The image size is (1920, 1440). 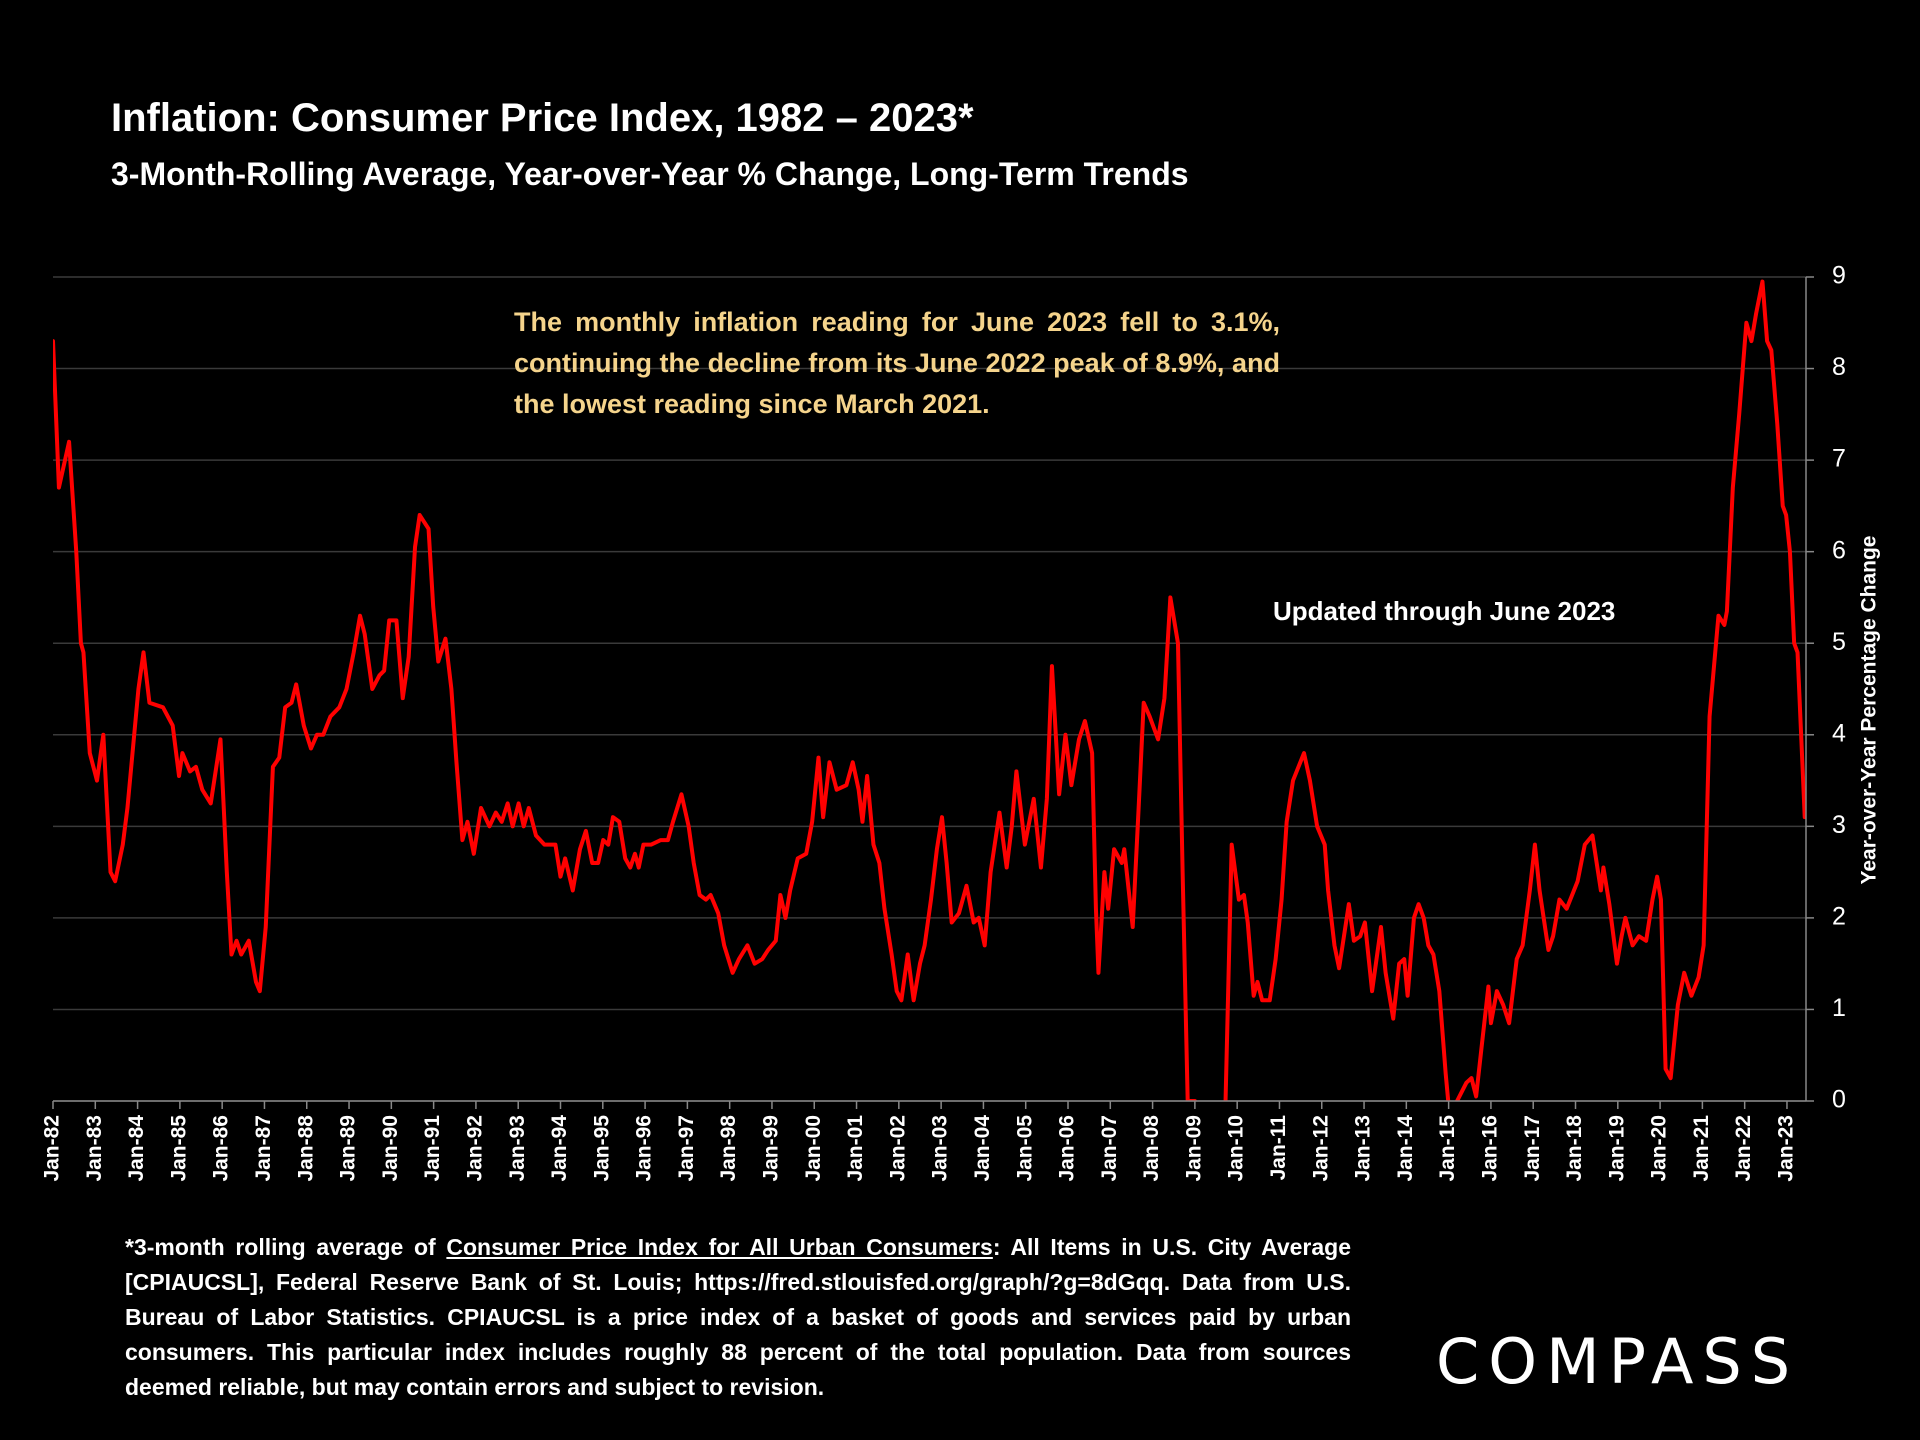 What do you see at coordinates (1278, 1148) in the screenshot?
I see `x-tick-label: Jan-11` at bounding box center [1278, 1148].